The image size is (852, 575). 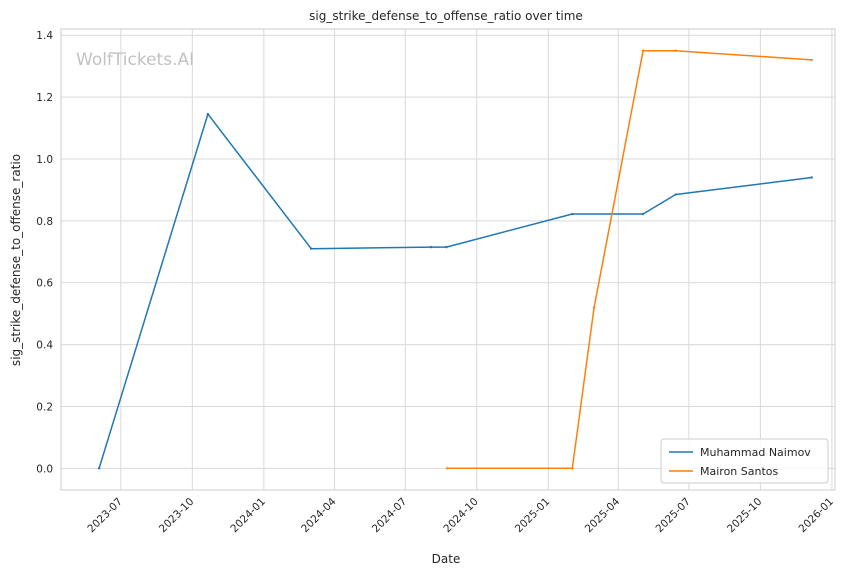 I want to click on x-axis-label: Date, so click(x=446, y=559).